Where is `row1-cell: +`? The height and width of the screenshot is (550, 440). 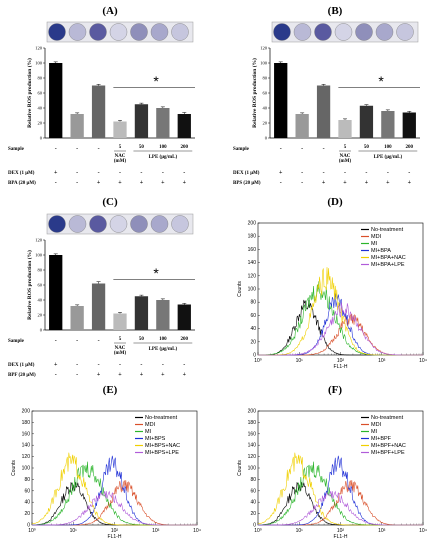 row1-cell: + is located at coordinates (281, 173).